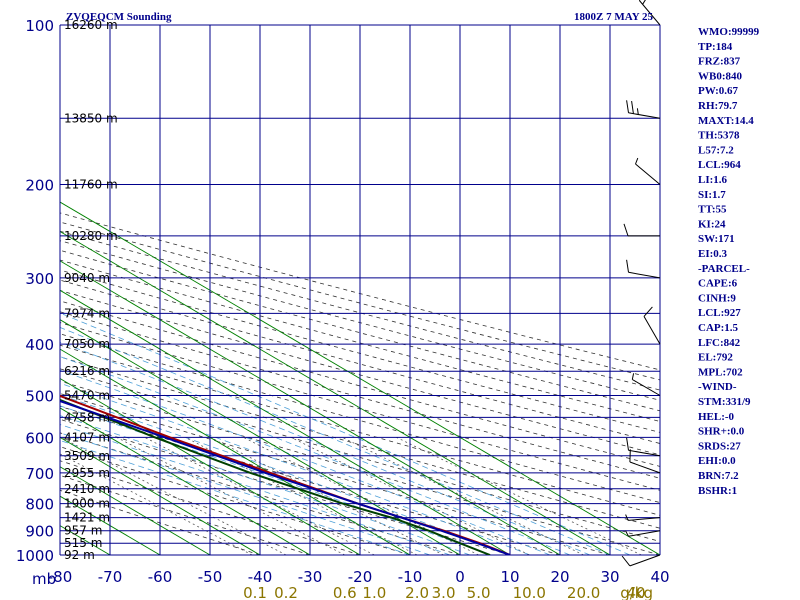  What do you see at coordinates (210, 577) in the screenshot?
I see `temperature-tick-label: -50` at bounding box center [210, 577].